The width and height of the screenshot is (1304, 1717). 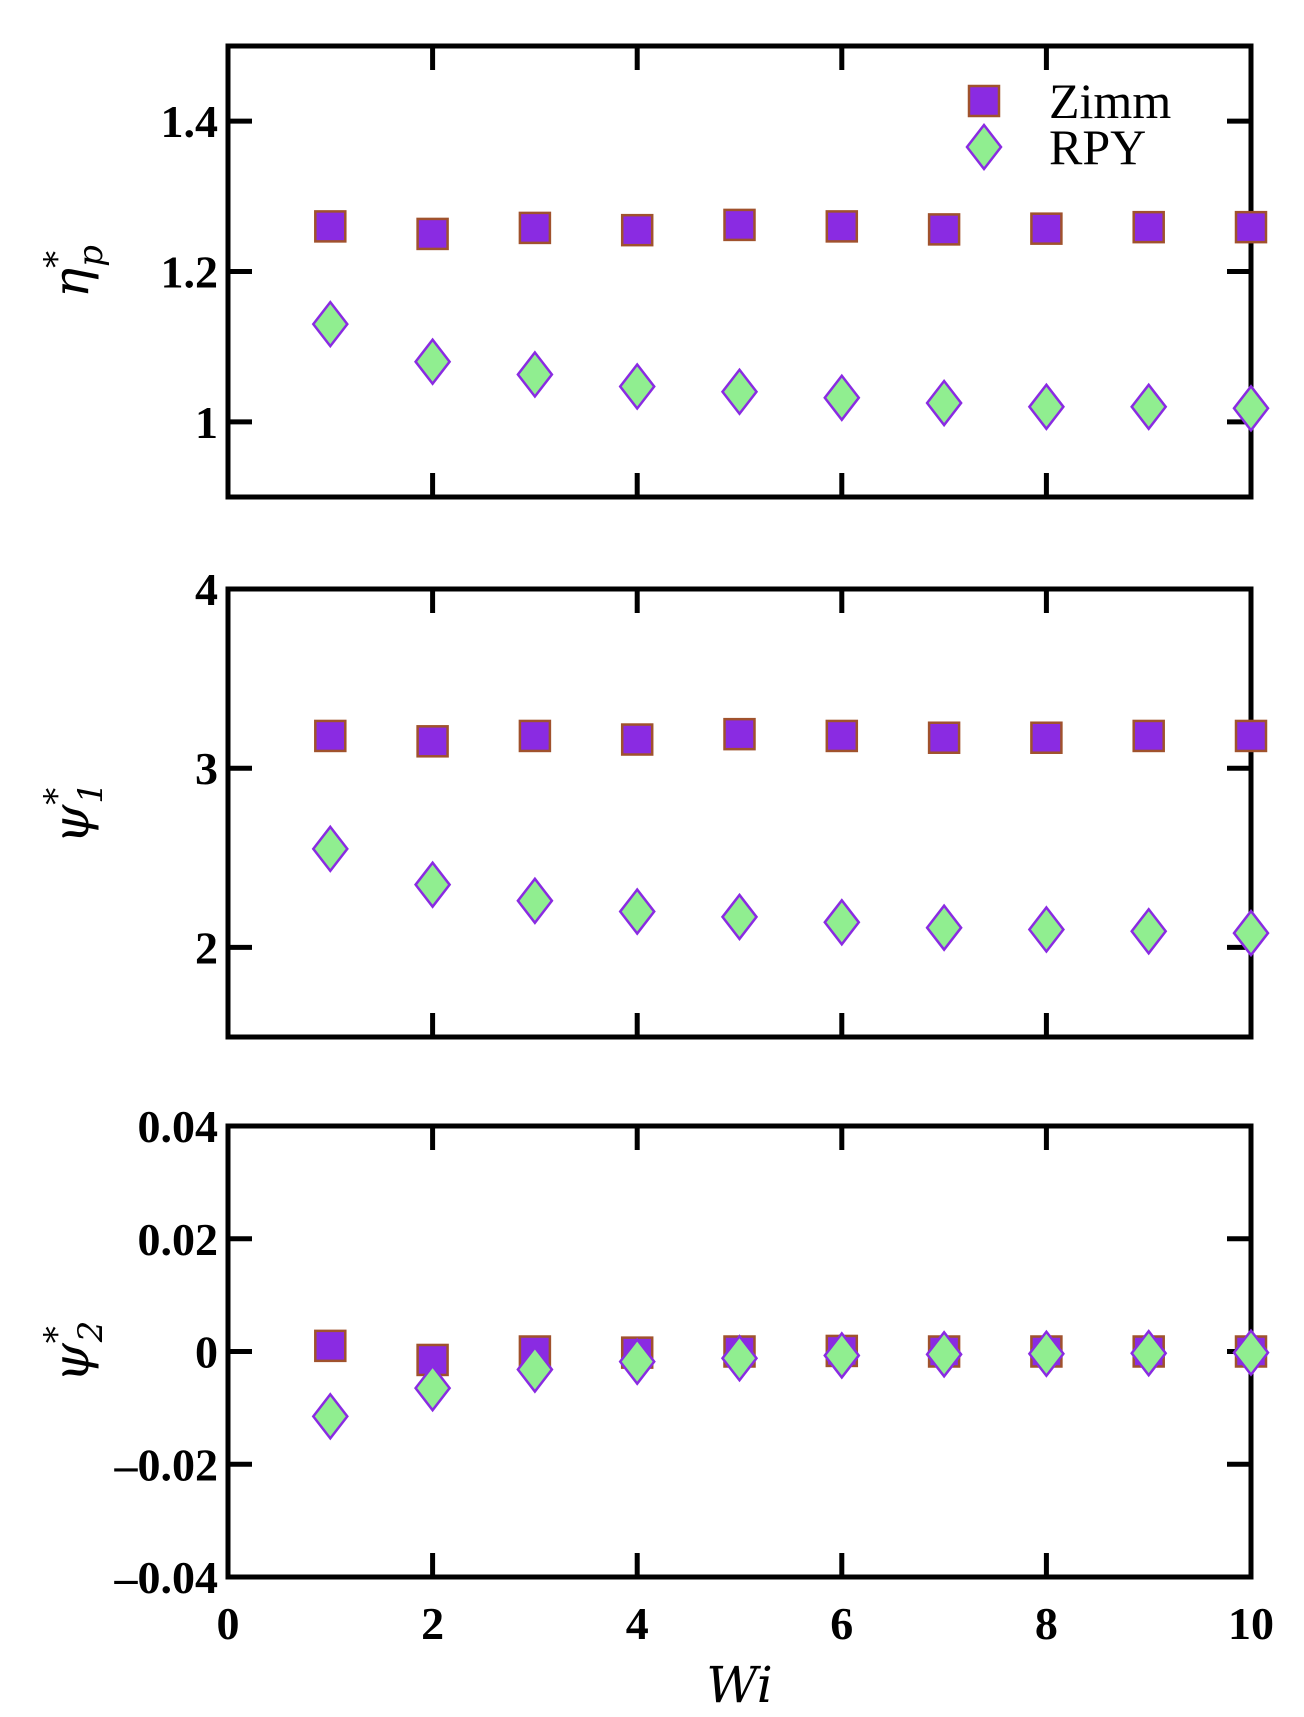 I want to click on y-tick-label: 4, so click(x=206, y=589).